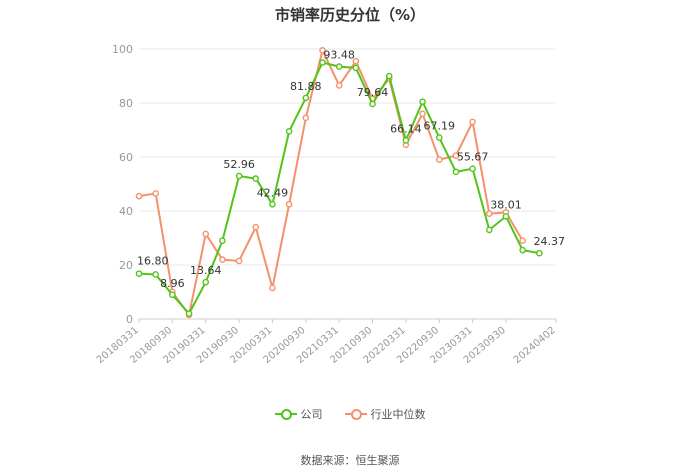 This screenshot has height=473, width=700. What do you see at coordinates (535, 345) in the screenshot?
I see `x-tick-label: 20240402` at bounding box center [535, 345].